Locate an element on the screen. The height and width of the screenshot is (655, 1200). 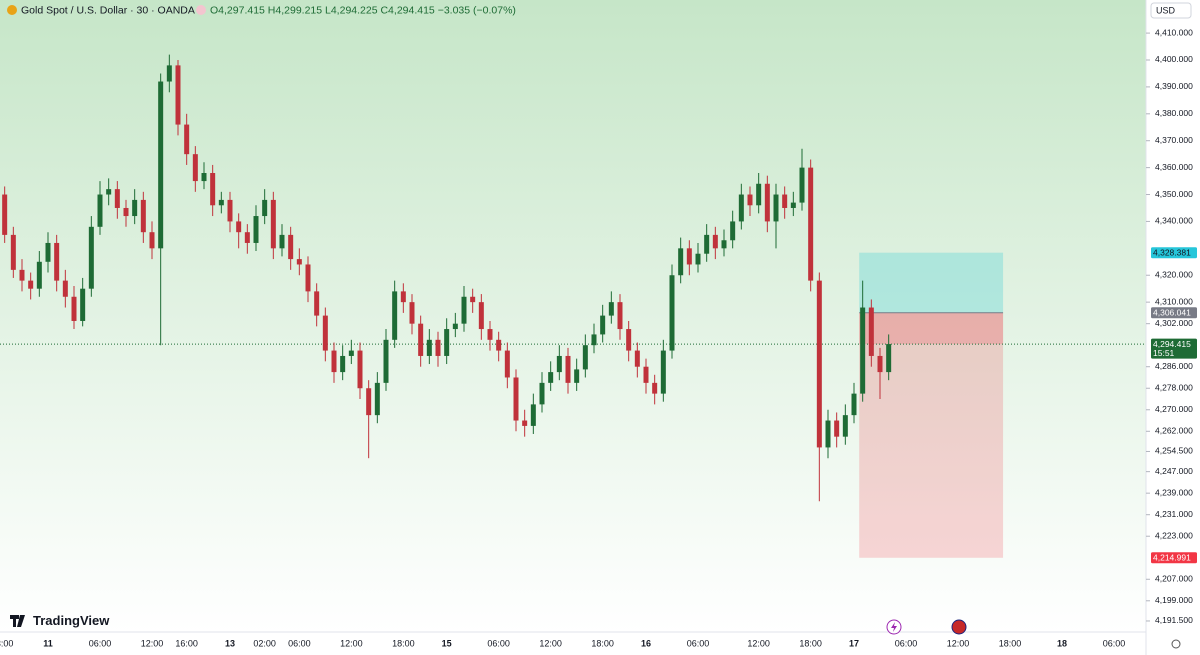
y-tick-label: 4,191.500 is located at coordinates (1174, 620).